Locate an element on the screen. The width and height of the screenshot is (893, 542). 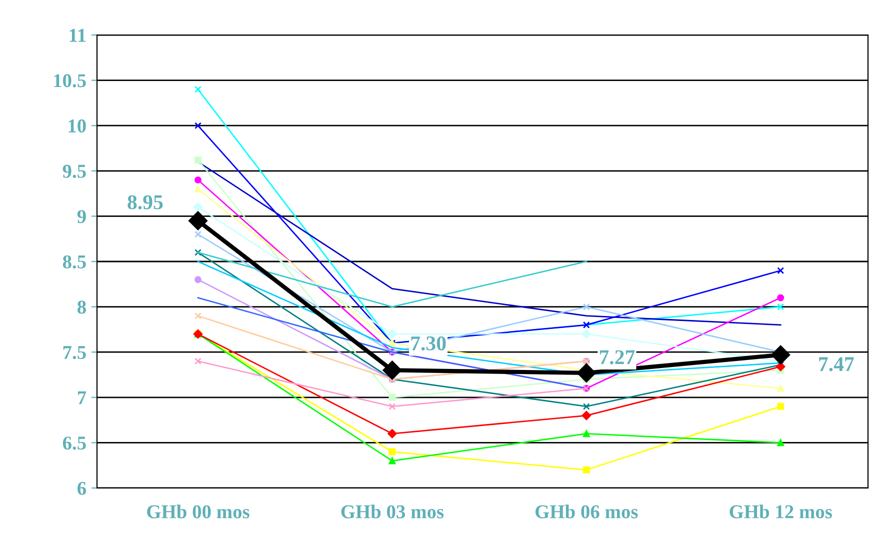
y-tick-label: 11 is located at coordinates (78, 35).